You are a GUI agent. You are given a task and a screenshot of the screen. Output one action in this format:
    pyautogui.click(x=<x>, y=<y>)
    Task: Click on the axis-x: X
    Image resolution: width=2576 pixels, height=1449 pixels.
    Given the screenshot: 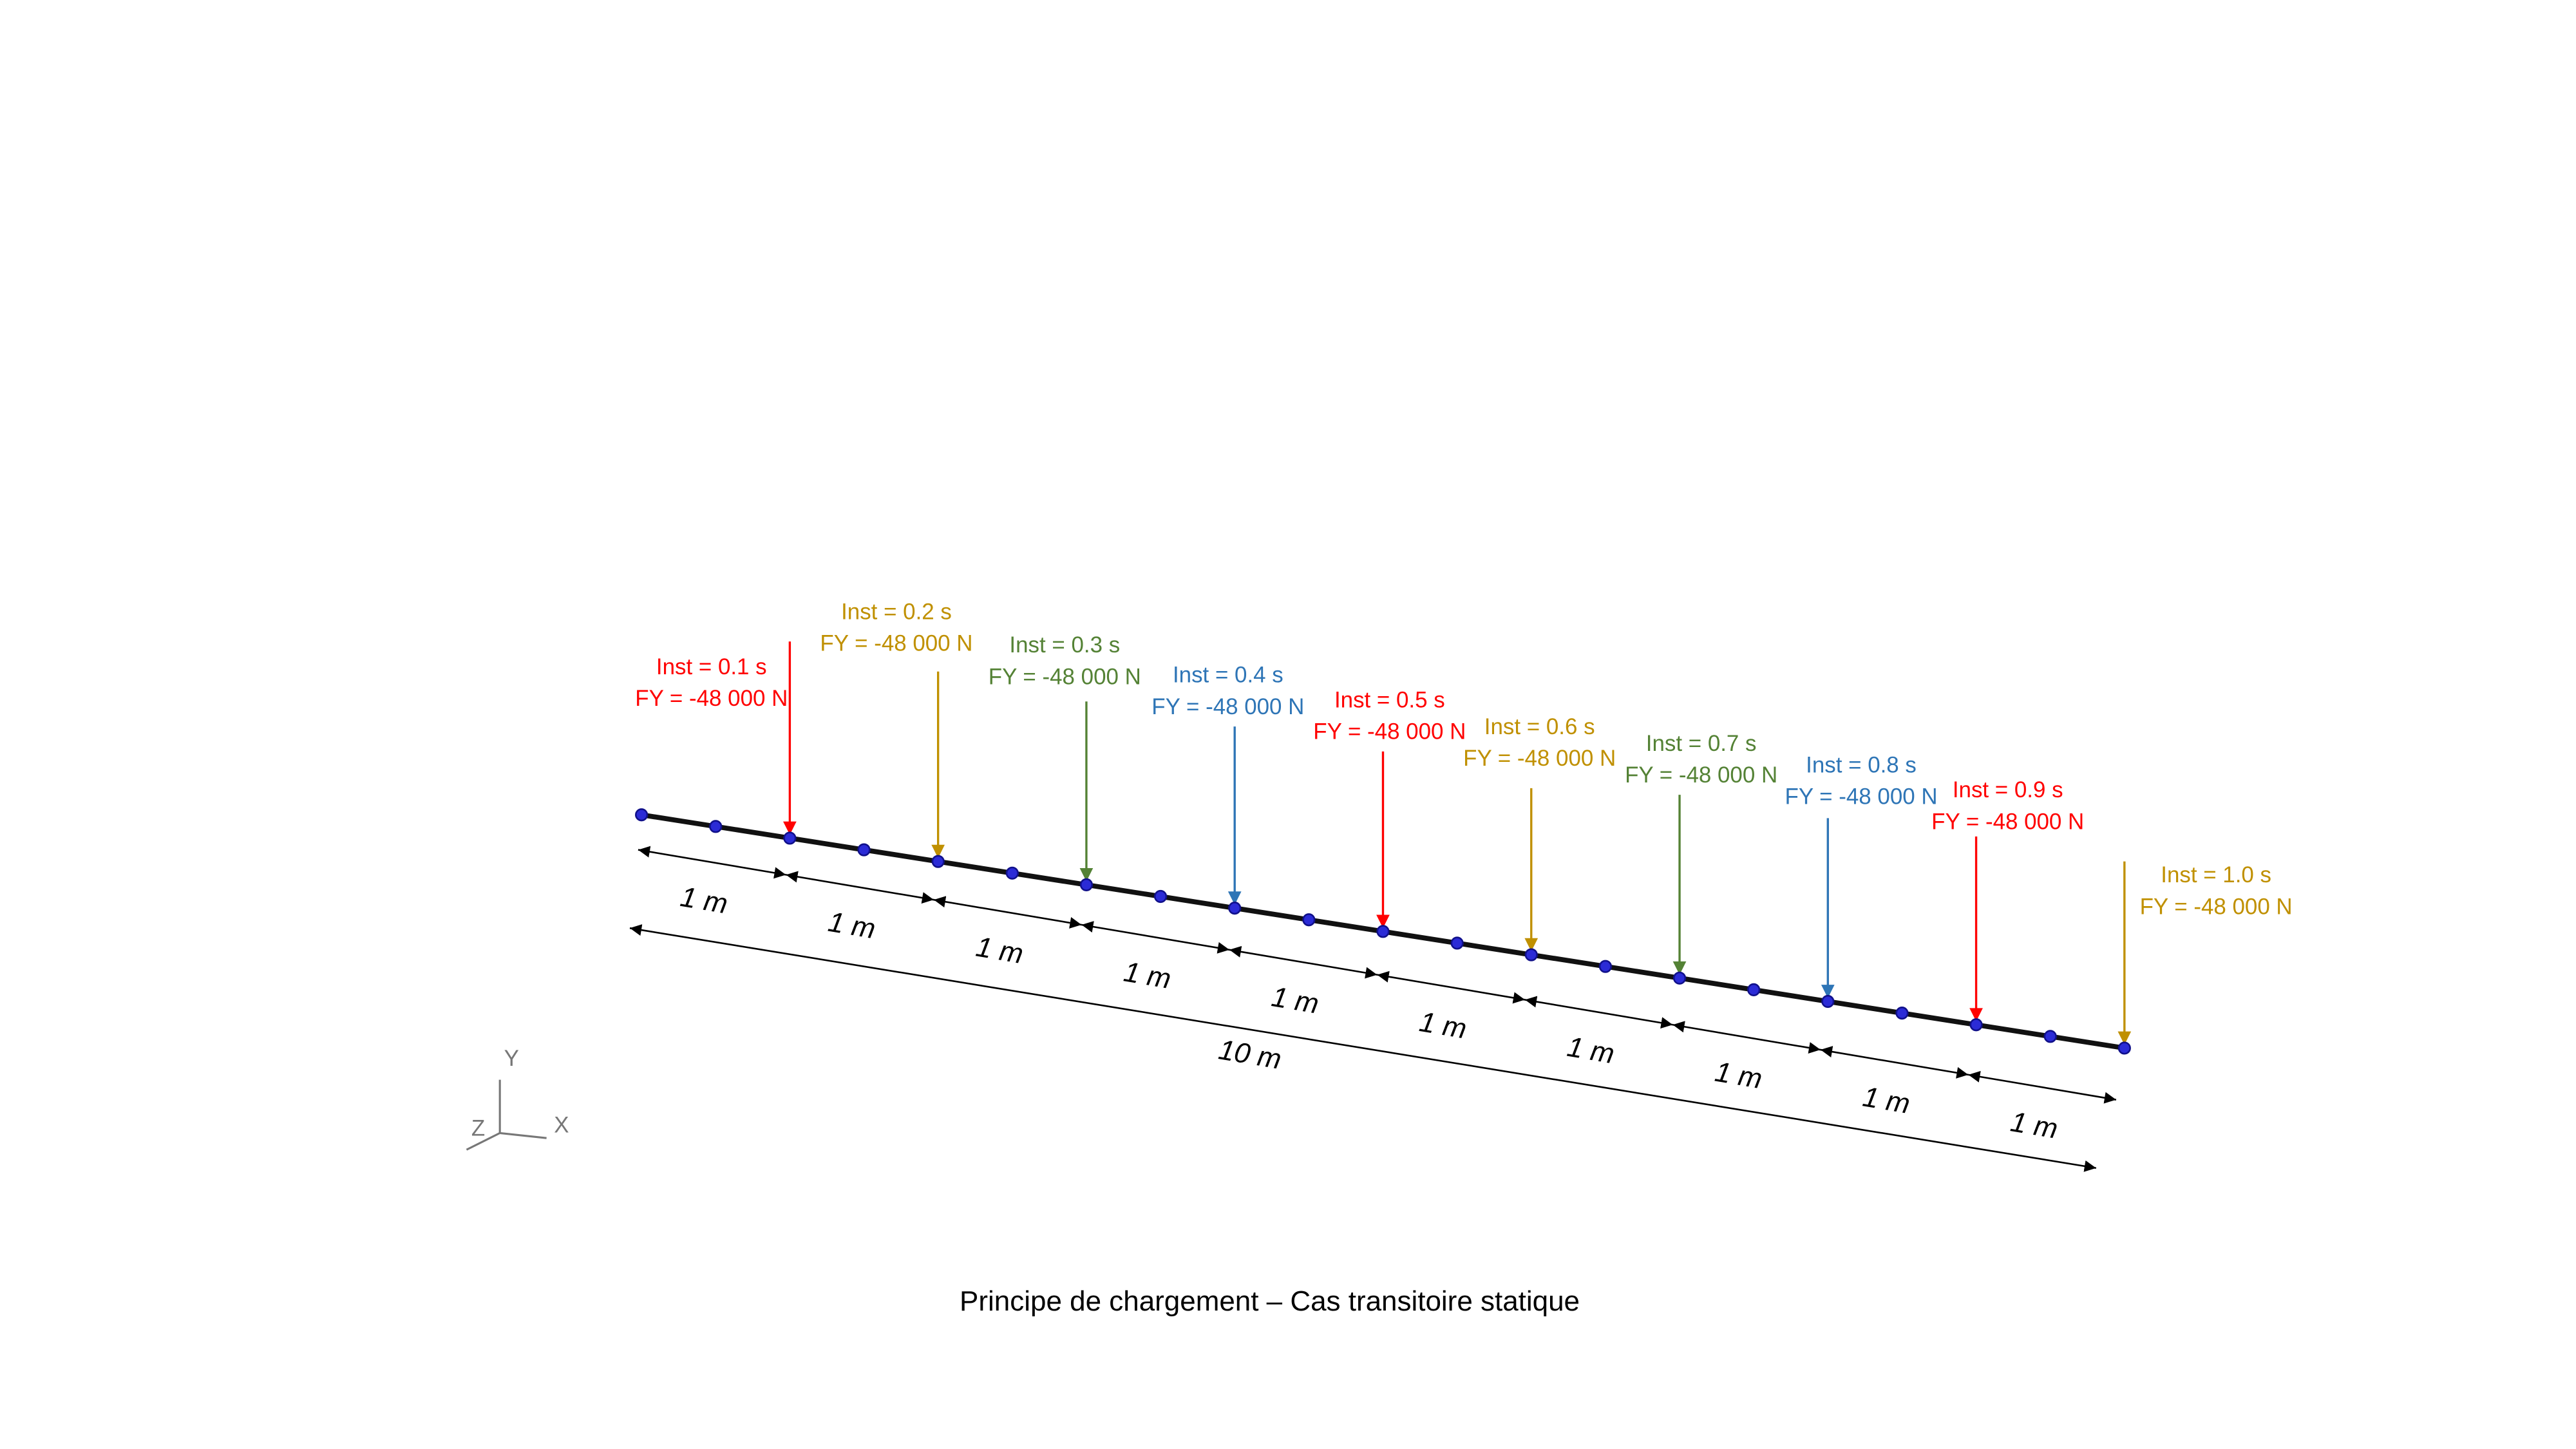 What is the action you would take?
    pyautogui.click(x=561, y=1125)
    